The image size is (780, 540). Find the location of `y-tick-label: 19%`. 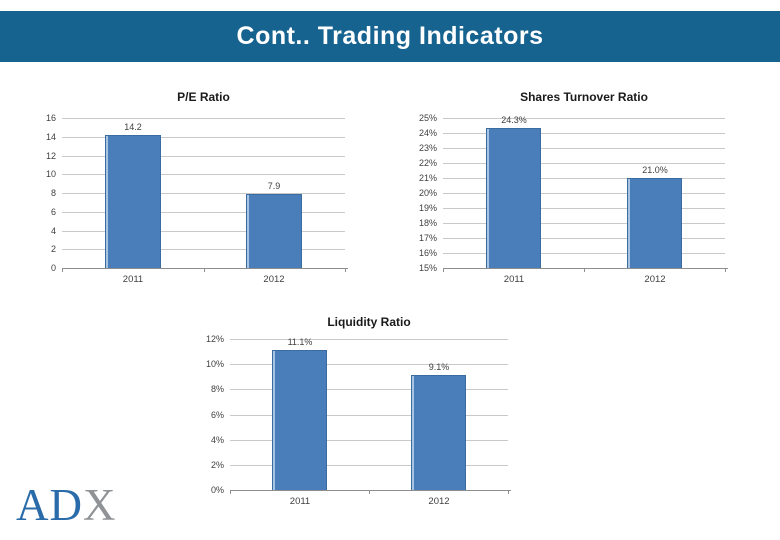

y-tick-label: 19% is located at coordinates (427, 208).